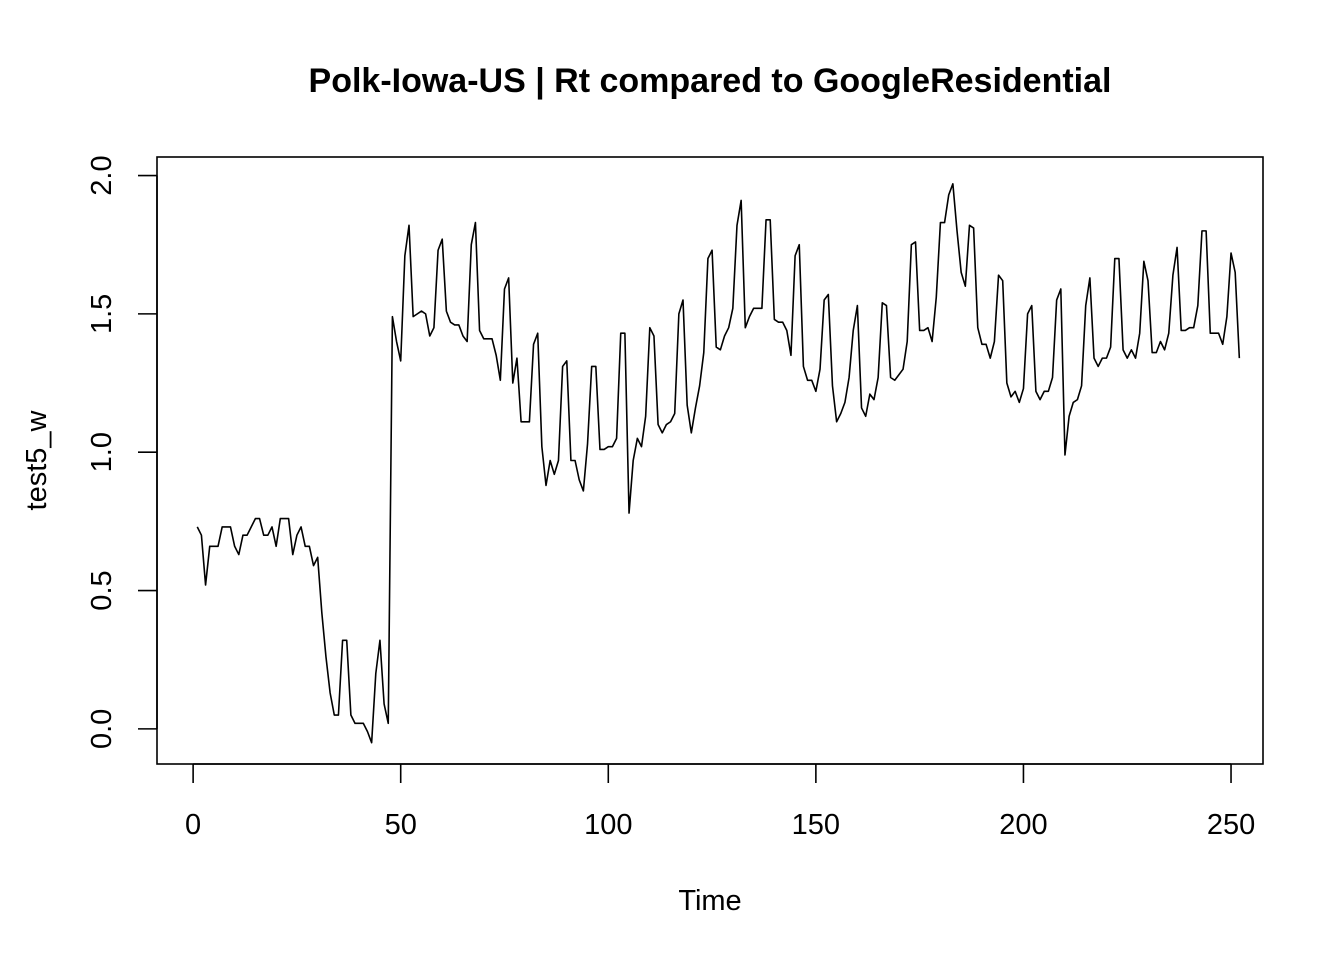 The height and width of the screenshot is (960, 1344). What do you see at coordinates (401, 825) in the screenshot?
I see `x-tick-label: 50` at bounding box center [401, 825].